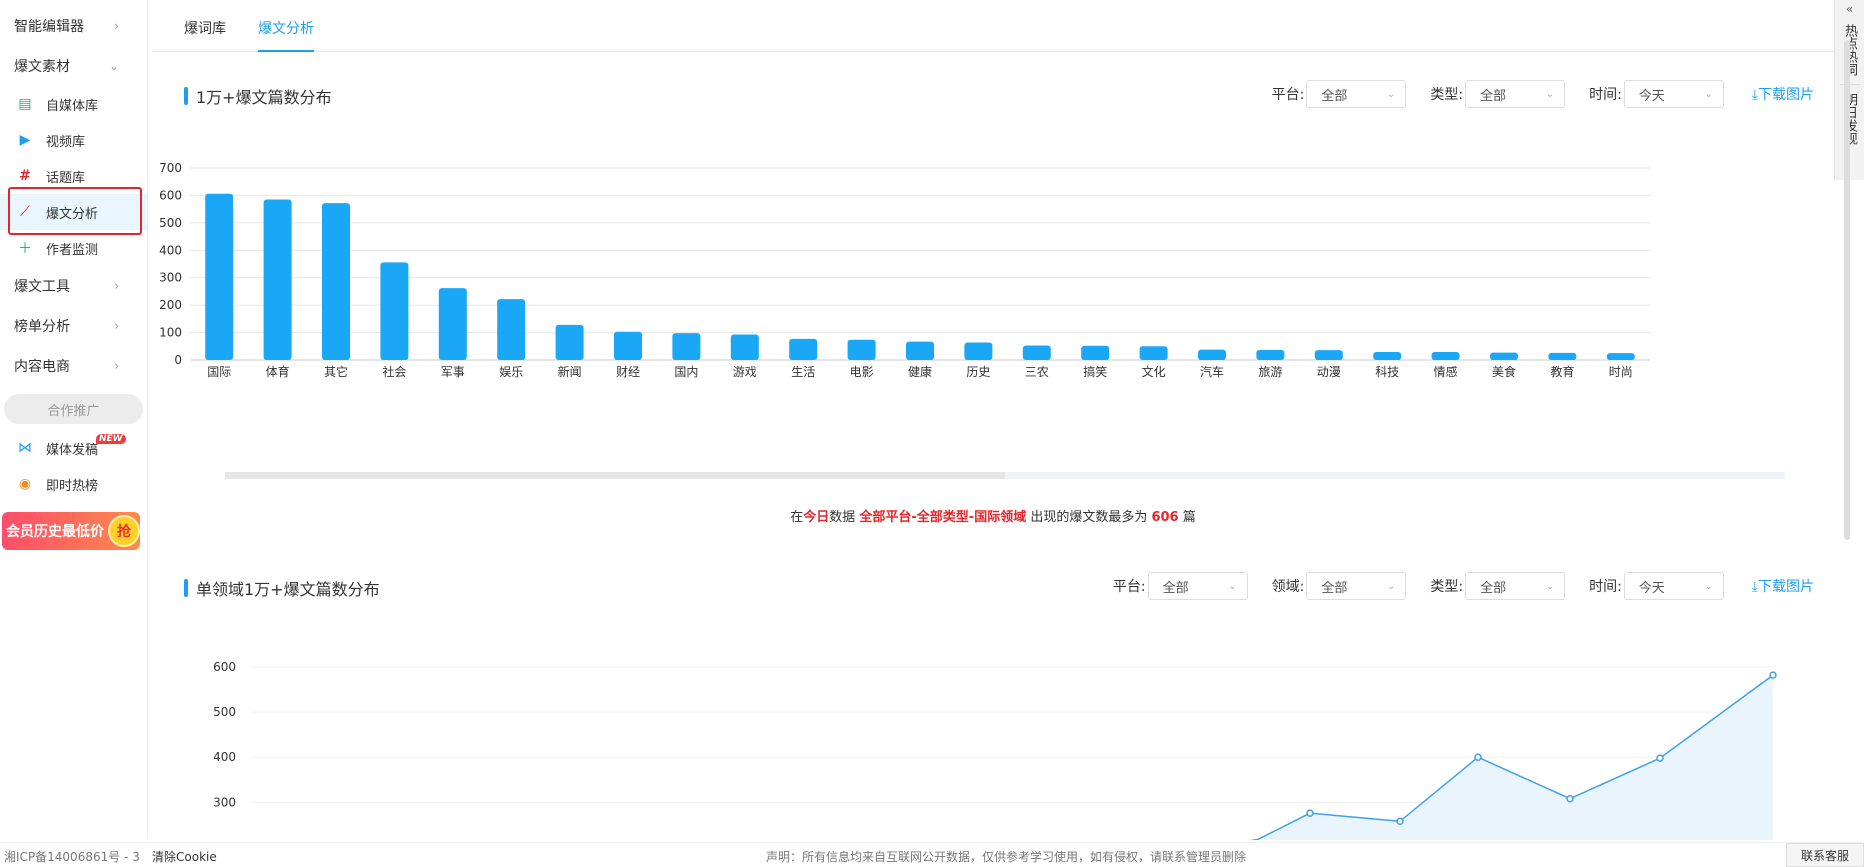 Image resolution: width=1864 pixels, height=867 pixels. I want to click on summary-today: 今日, so click(816, 517).